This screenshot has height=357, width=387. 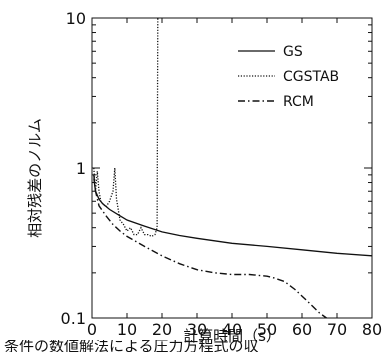 I want to click on x-tick-label-60: 60, so click(x=302, y=329).